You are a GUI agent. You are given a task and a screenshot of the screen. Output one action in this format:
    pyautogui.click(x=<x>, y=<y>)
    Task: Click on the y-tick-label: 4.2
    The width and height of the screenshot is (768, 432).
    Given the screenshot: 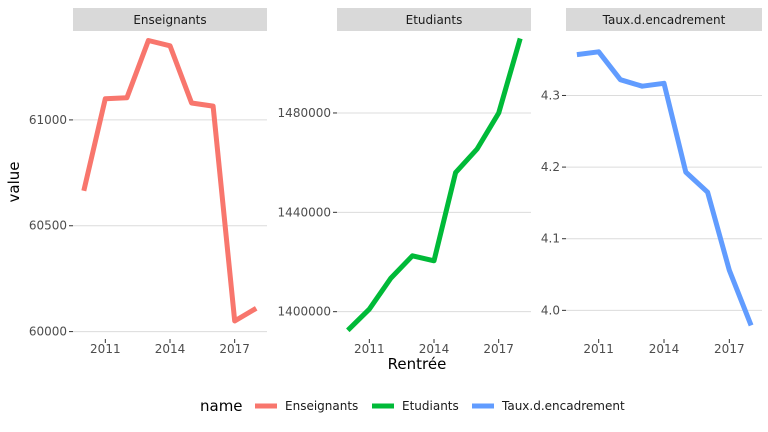 What is the action you would take?
    pyautogui.click(x=550, y=167)
    